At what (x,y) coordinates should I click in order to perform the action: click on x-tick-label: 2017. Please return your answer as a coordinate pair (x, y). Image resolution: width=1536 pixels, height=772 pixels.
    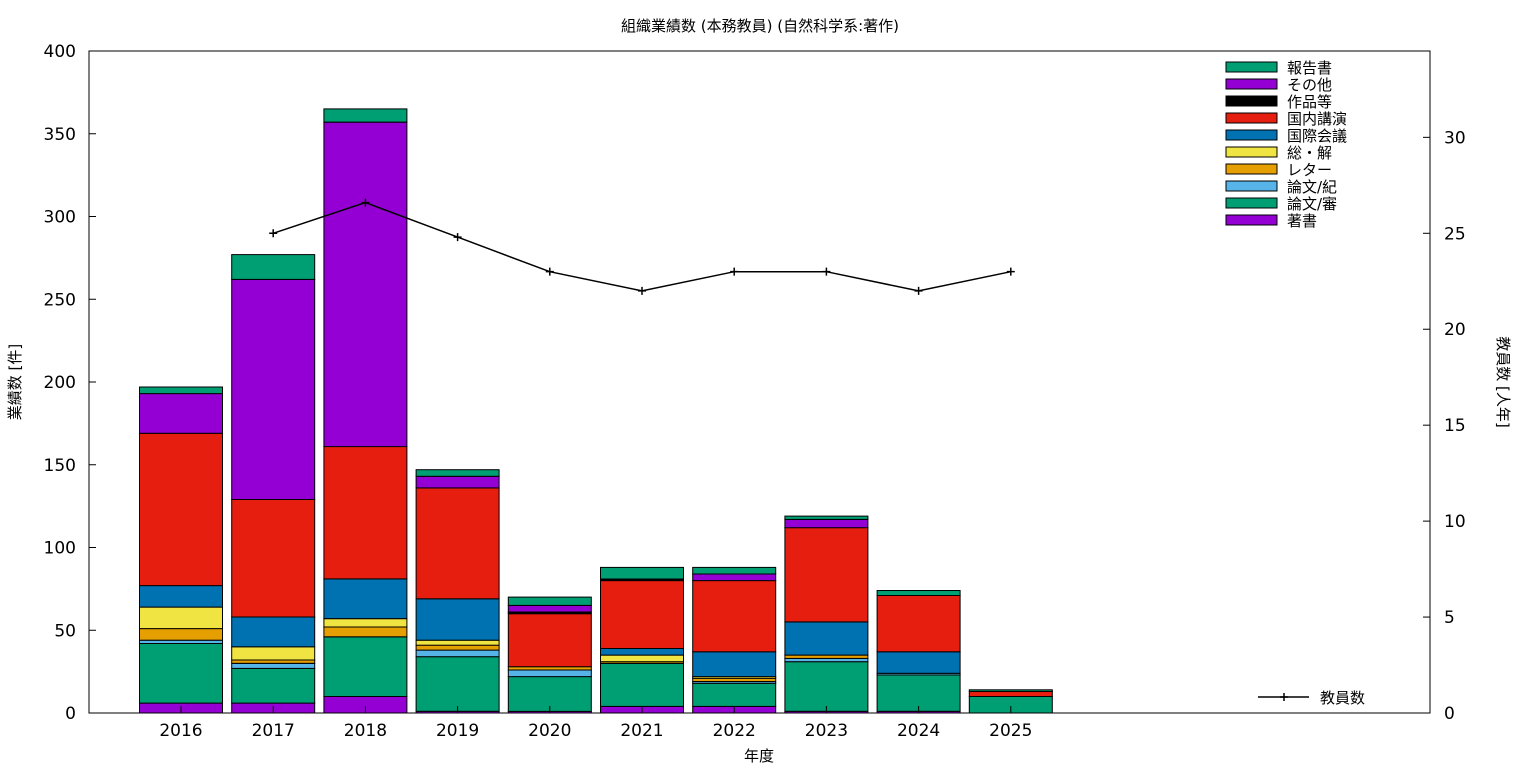
    Looking at the image, I should click on (273, 731).